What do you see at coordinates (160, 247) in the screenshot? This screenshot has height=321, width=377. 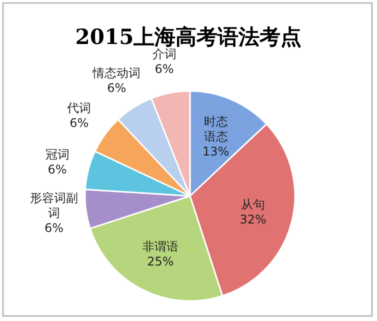 I see `slice-label: 非谓语` at bounding box center [160, 247].